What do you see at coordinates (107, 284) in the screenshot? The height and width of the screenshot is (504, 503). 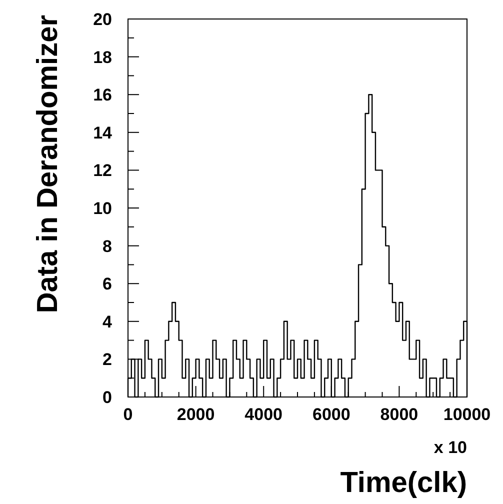 I see `y-tick-label: 6` at bounding box center [107, 284].